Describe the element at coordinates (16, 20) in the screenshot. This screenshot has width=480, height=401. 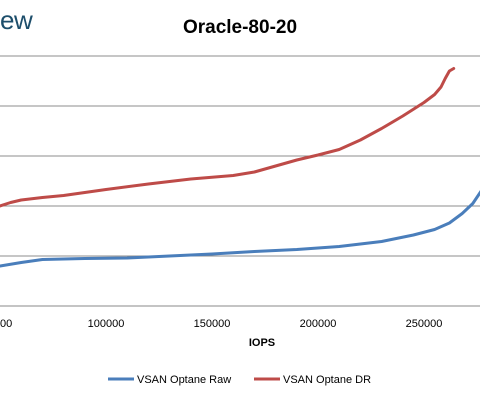
I see `brand-logo-text: ew` at that location.